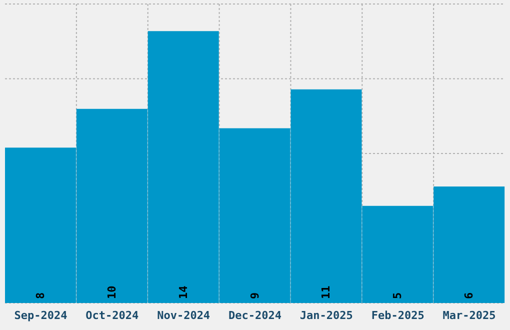  I want to click on data-label: 11, so click(326, 292).